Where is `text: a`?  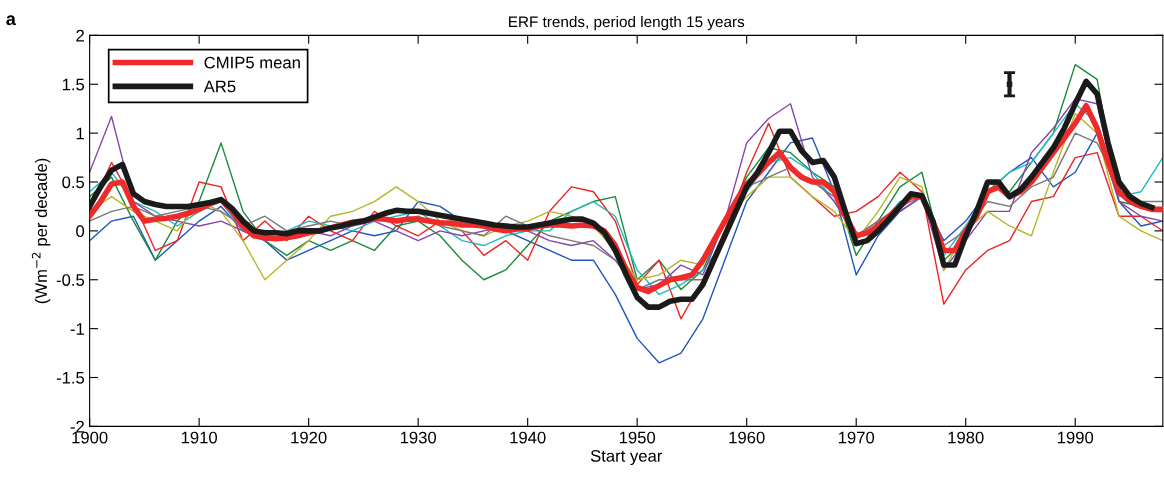
text: a is located at coordinates (11, 20).